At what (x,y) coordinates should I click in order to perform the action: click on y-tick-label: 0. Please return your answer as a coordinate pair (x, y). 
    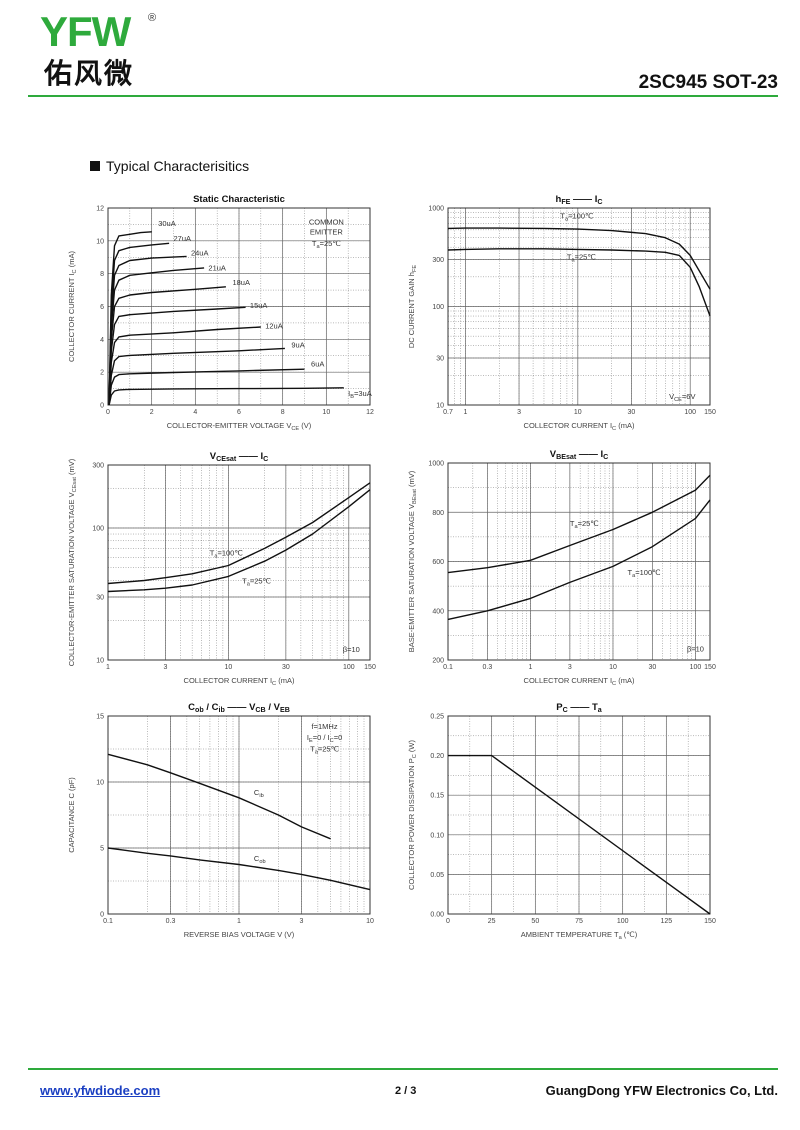
    Looking at the image, I should click on (102, 915).